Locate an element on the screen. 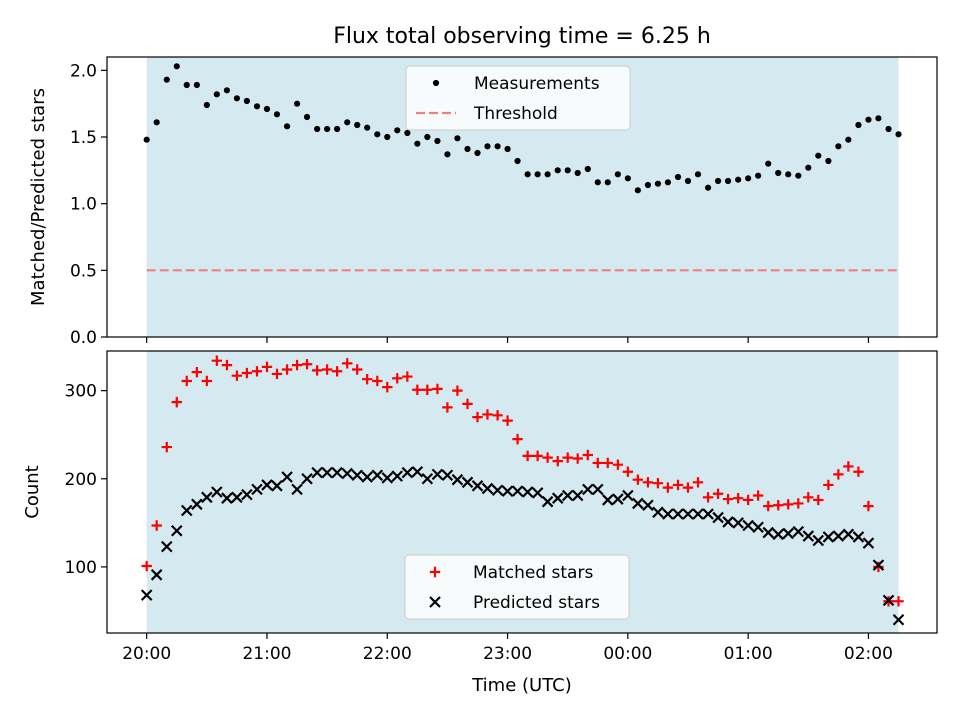  count-legend: Matched stars Predicted stars is located at coordinates (517, 587).